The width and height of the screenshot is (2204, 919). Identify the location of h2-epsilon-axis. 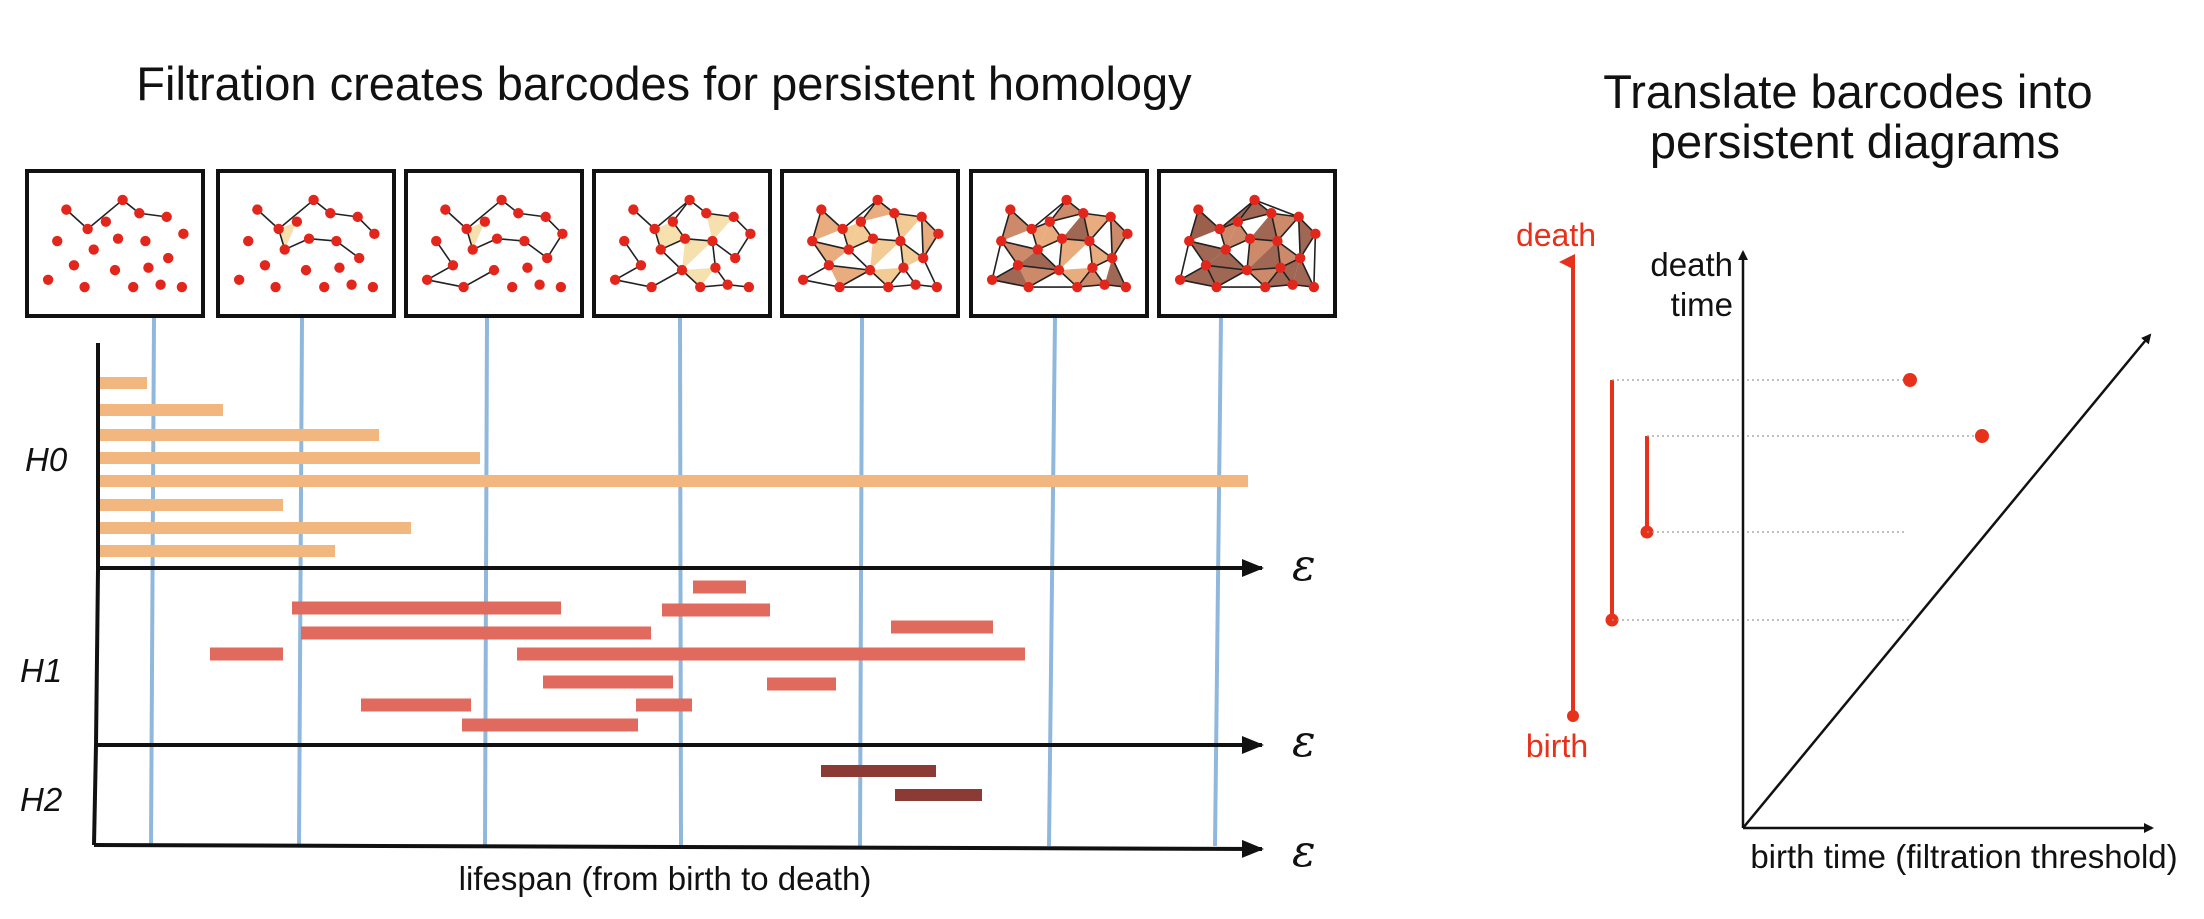
(678, 848).